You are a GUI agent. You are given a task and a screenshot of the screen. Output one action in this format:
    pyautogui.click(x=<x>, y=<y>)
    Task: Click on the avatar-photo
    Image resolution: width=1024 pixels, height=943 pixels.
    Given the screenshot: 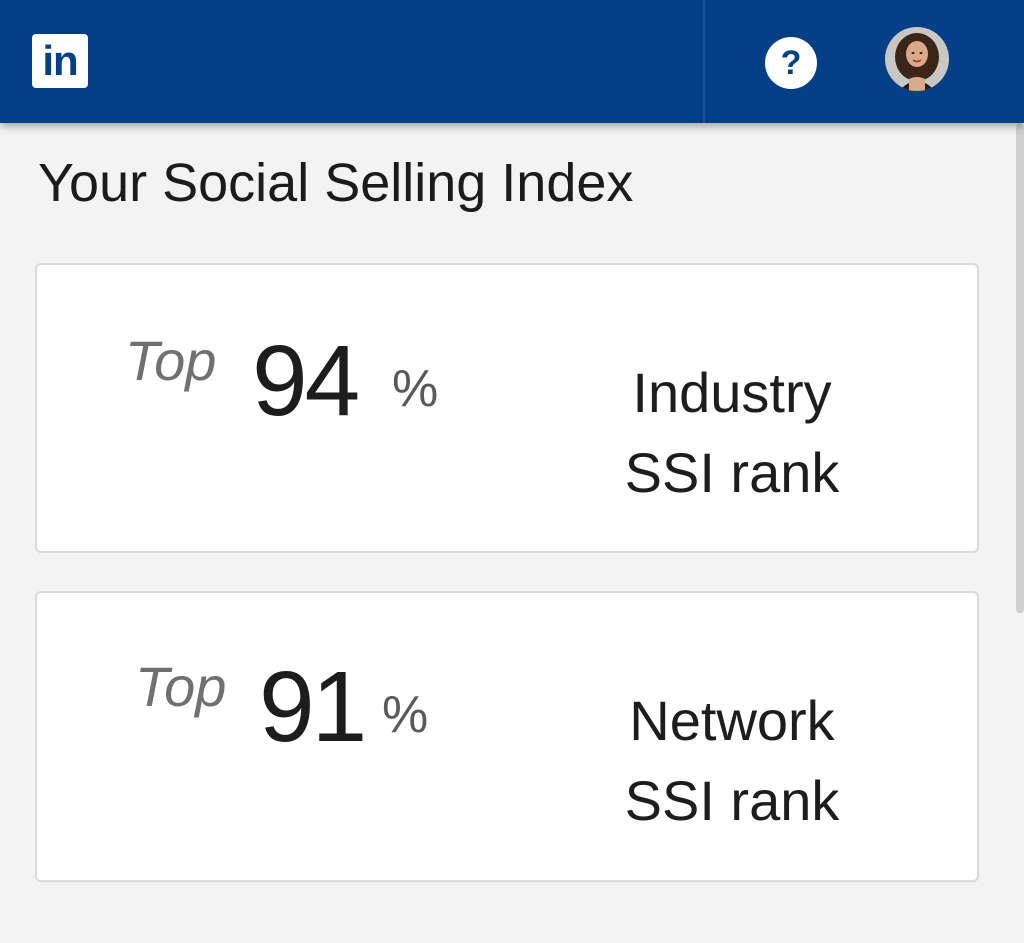 What is the action you would take?
    pyautogui.click(x=917, y=59)
    